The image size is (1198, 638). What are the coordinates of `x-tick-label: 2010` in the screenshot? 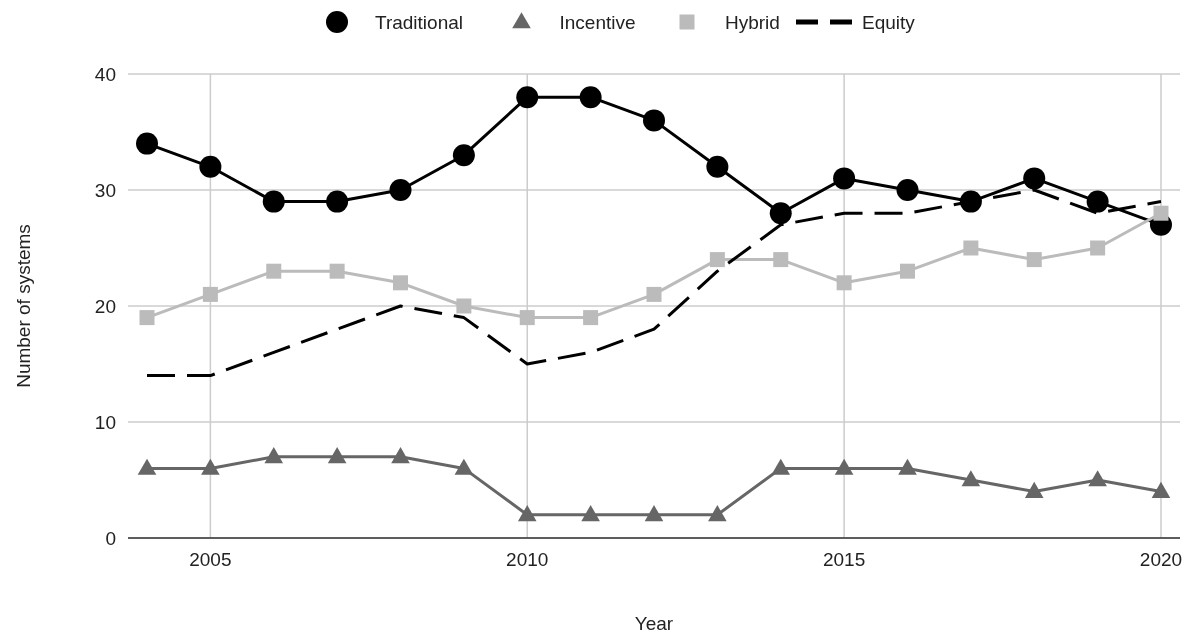 It's located at (527, 559).